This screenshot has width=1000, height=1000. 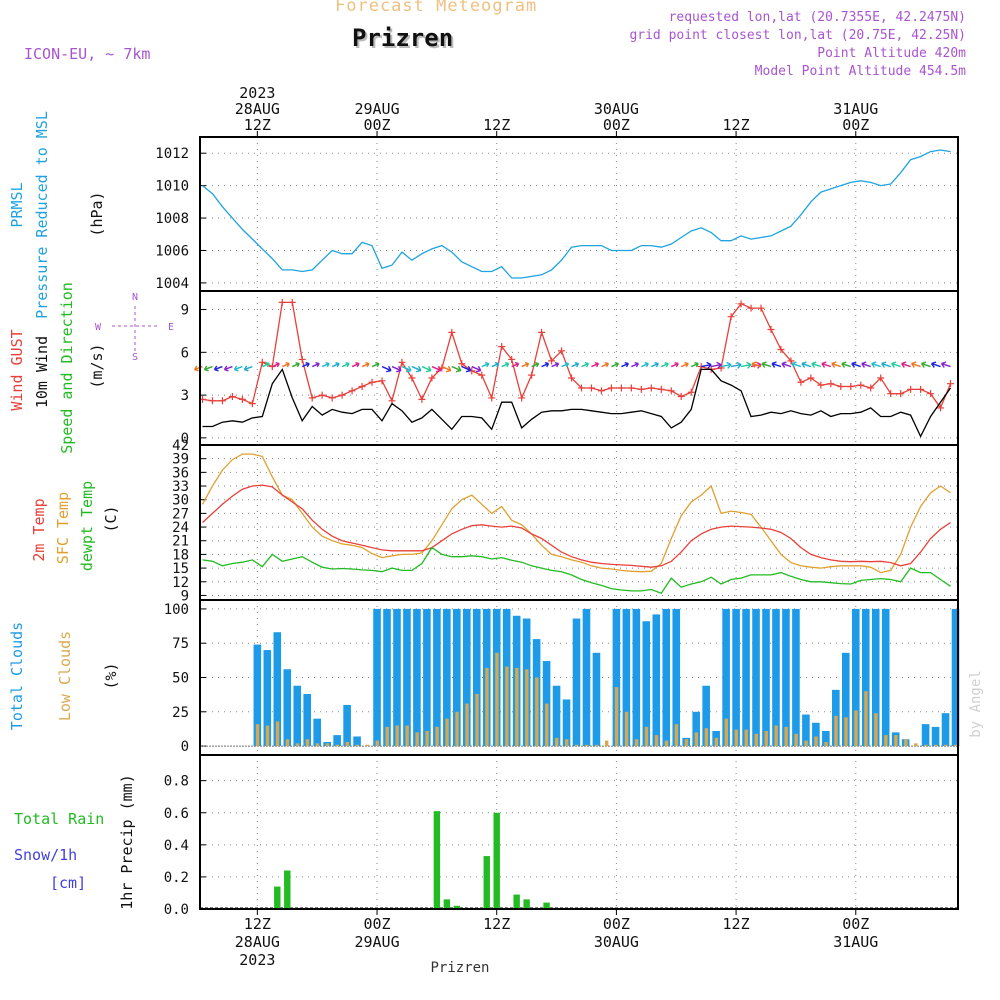 I want to click on precip-unit-label: 1hr Precip (mm), so click(x=127, y=841).